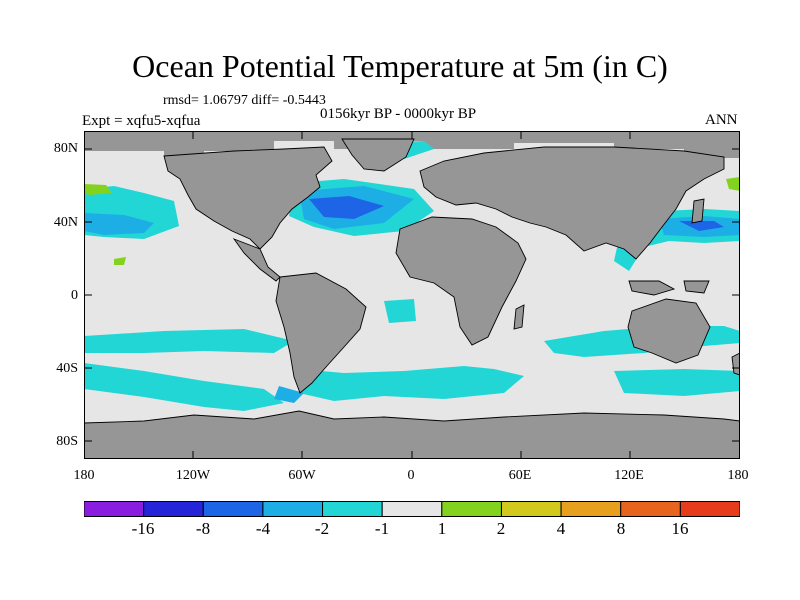 The width and height of the screenshot is (800, 600). Describe the element at coordinates (67, 441) in the screenshot. I see `y-label-80s: 80S` at that location.